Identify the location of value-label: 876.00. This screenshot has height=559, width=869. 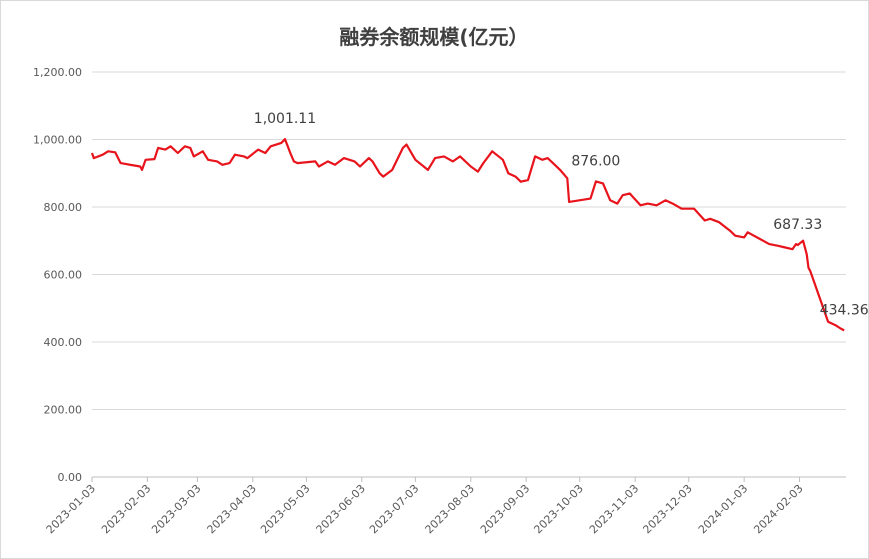
(595, 161).